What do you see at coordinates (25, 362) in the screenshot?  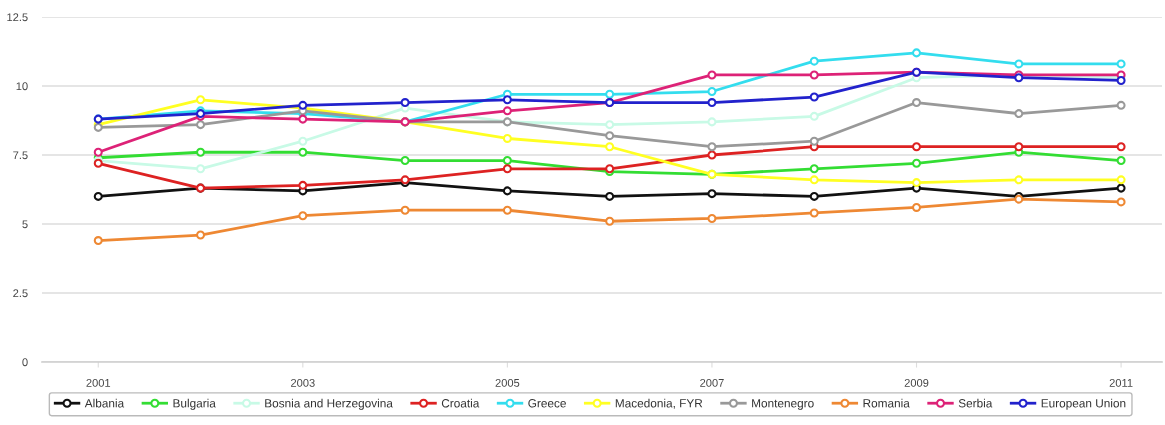 I see `y-tick-label: 0` at bounding box center [25, 362].